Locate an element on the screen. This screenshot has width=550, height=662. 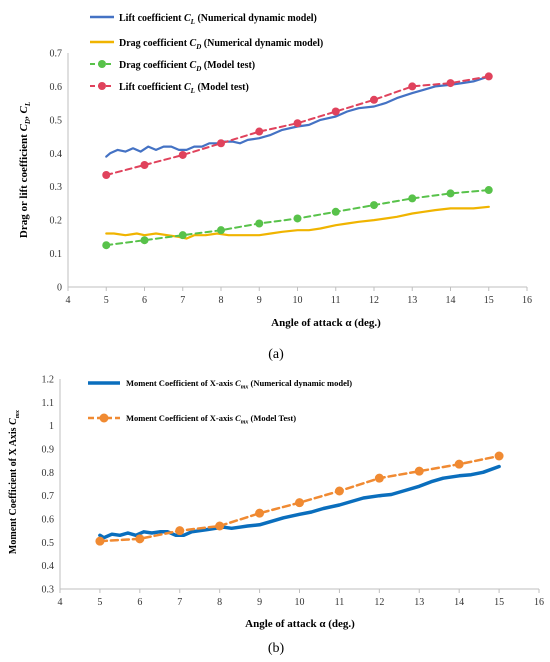
chart-b-series-0-line is located at coordinates (299, 502).